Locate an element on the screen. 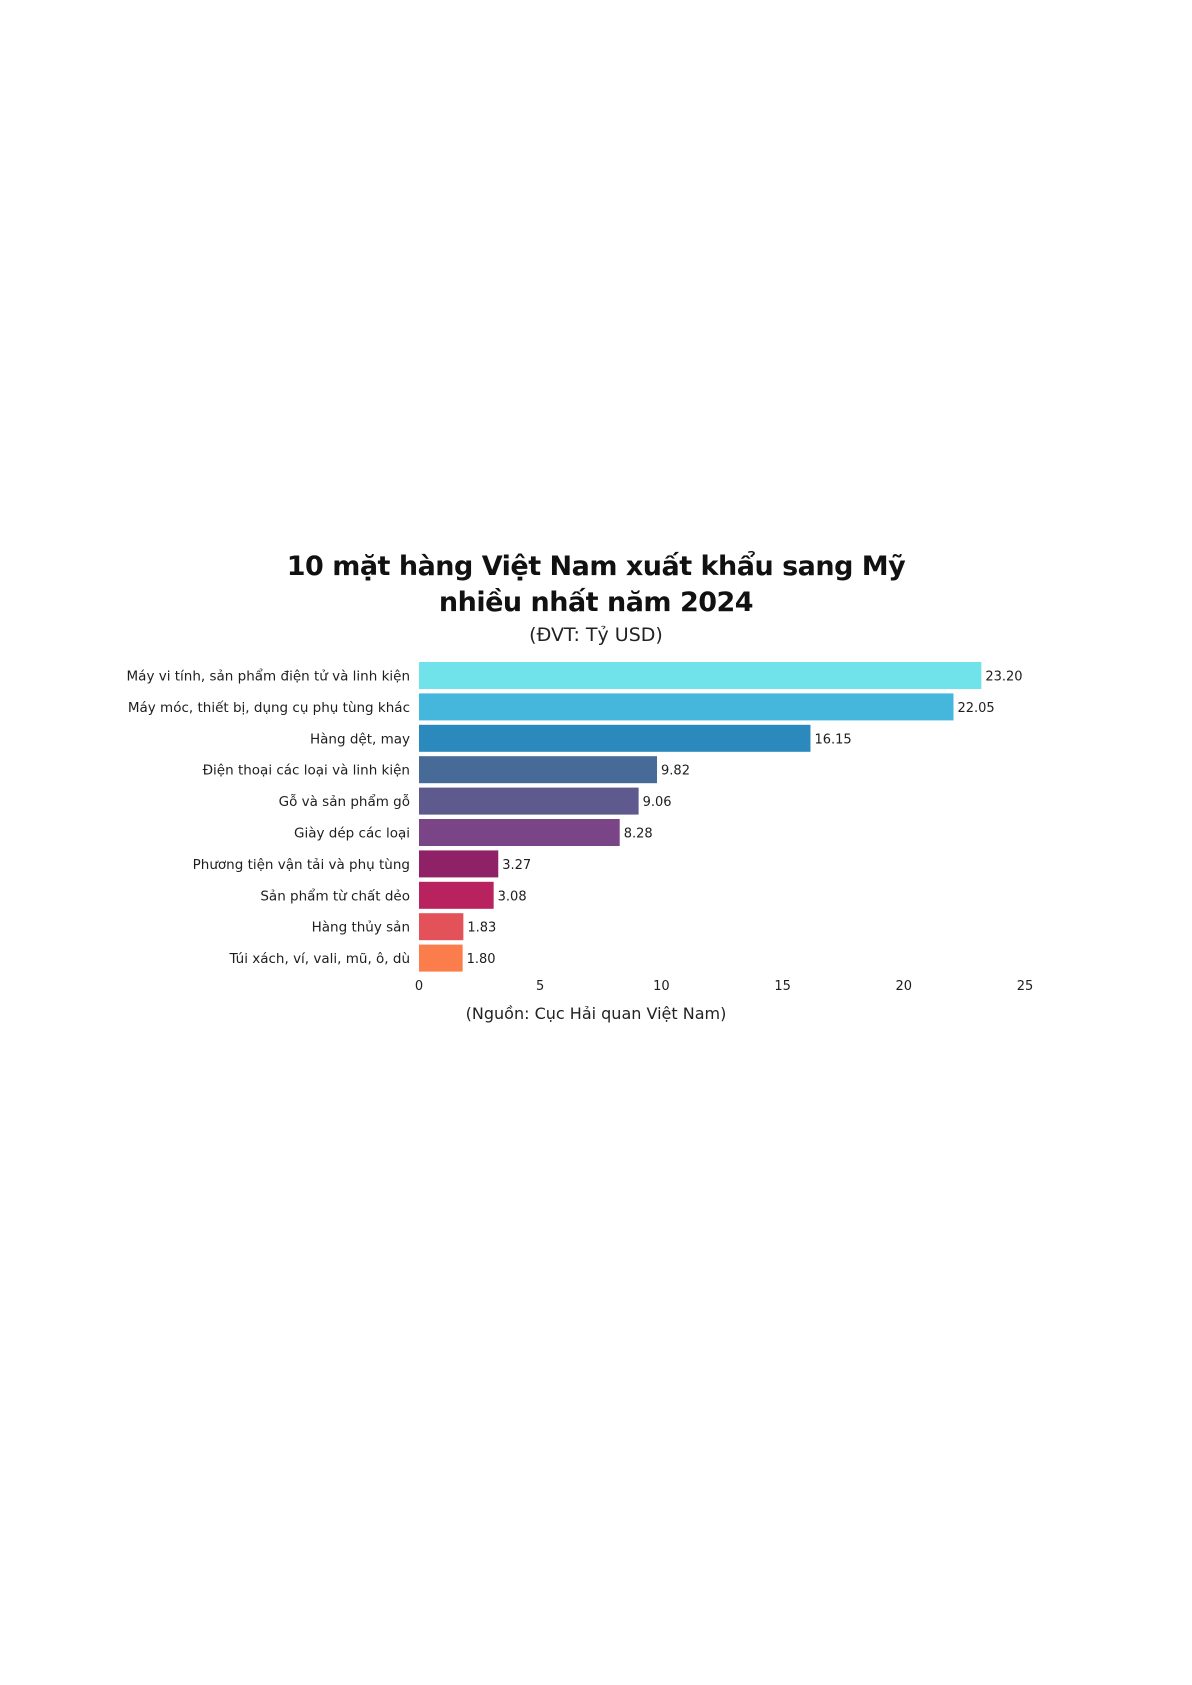  x-tick-label-1: 0 is located at coordinates (419, 986).